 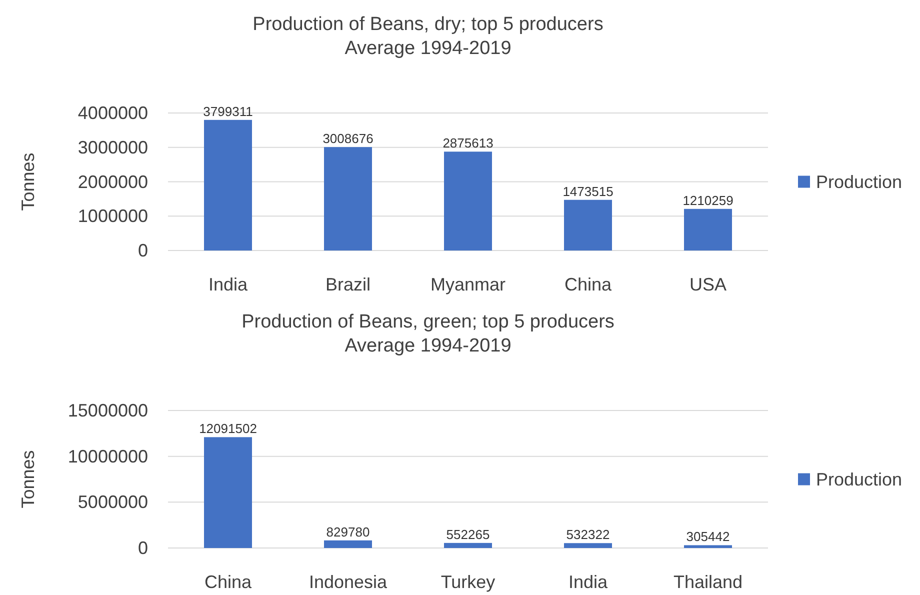 What do you see at coordinates (348, 532) in the screenshot?
I see `data-label: 829780` at bounding box center [348, 532].